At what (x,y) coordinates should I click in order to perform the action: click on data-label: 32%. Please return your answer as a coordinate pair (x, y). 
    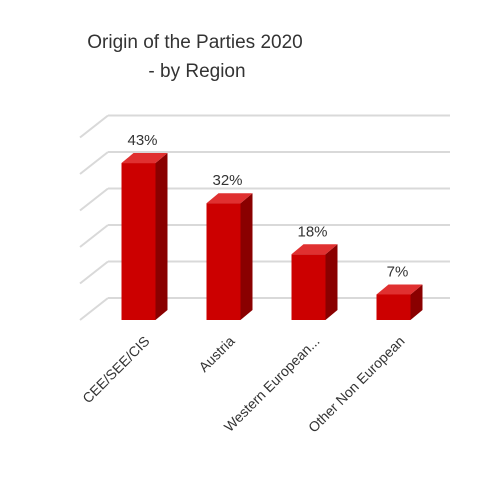
    Looking at the image, I should click on (227, 180).